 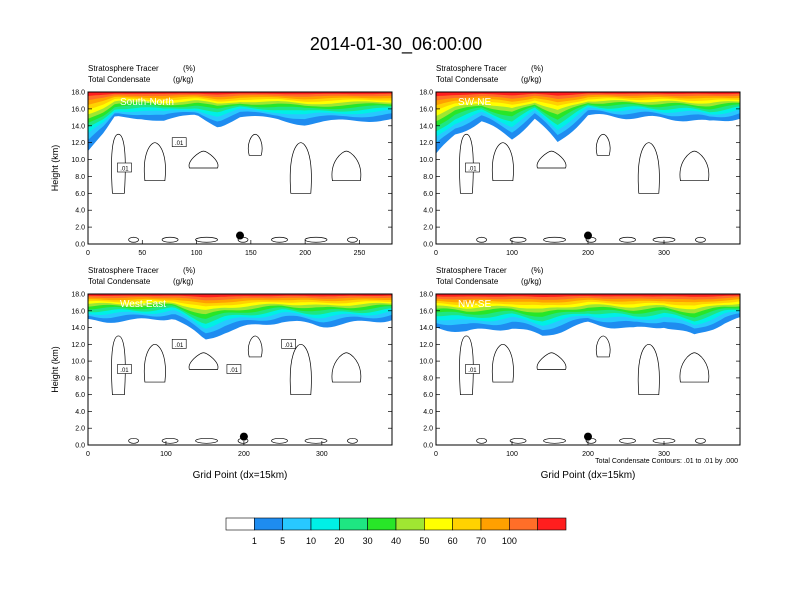 I want to click on figure-title: 2014-01-30_06:00:00, so click(x=396, y=44).